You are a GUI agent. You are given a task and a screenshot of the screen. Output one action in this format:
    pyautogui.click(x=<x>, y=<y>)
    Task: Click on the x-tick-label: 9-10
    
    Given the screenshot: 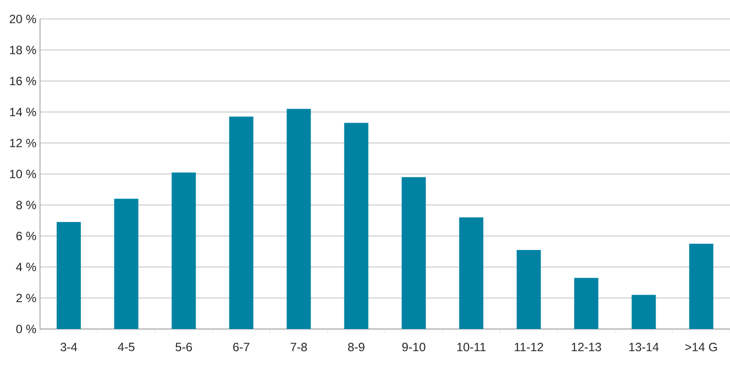 What is the action you would take?
    pyautogui.click(x=414, y=347)
    